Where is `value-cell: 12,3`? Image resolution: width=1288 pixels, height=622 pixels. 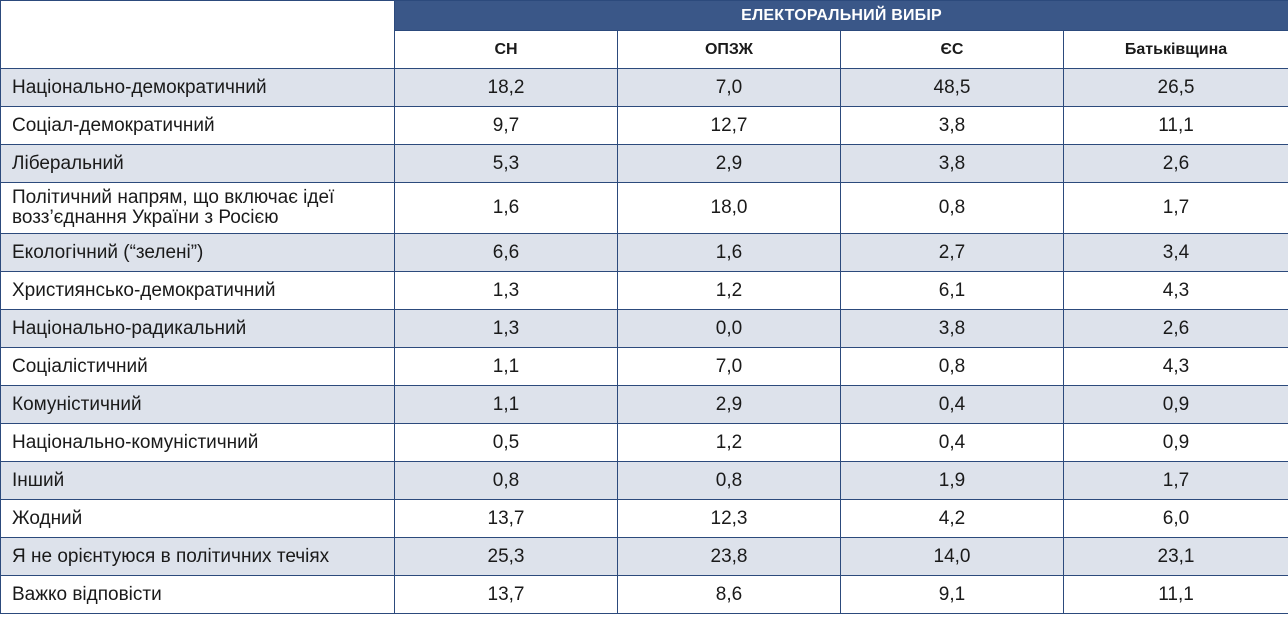
value-cell: 12,3 is located at coordinates (729, 518).